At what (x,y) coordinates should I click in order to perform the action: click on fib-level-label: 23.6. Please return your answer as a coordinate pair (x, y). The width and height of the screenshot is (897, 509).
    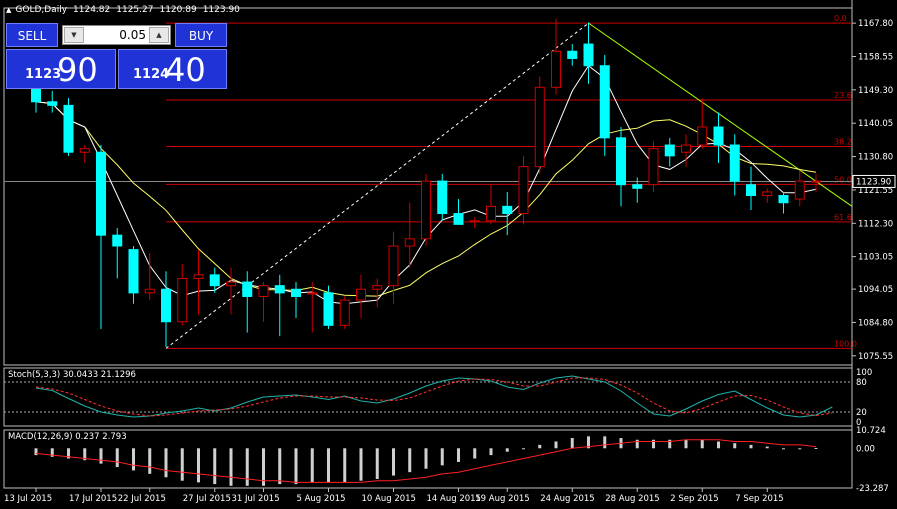
    Looking at the image, I should click on (843, 95).